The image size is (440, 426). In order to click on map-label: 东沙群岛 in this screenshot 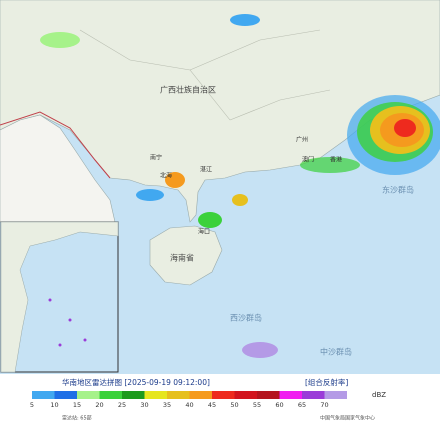, I will do `click(398, 190)`.